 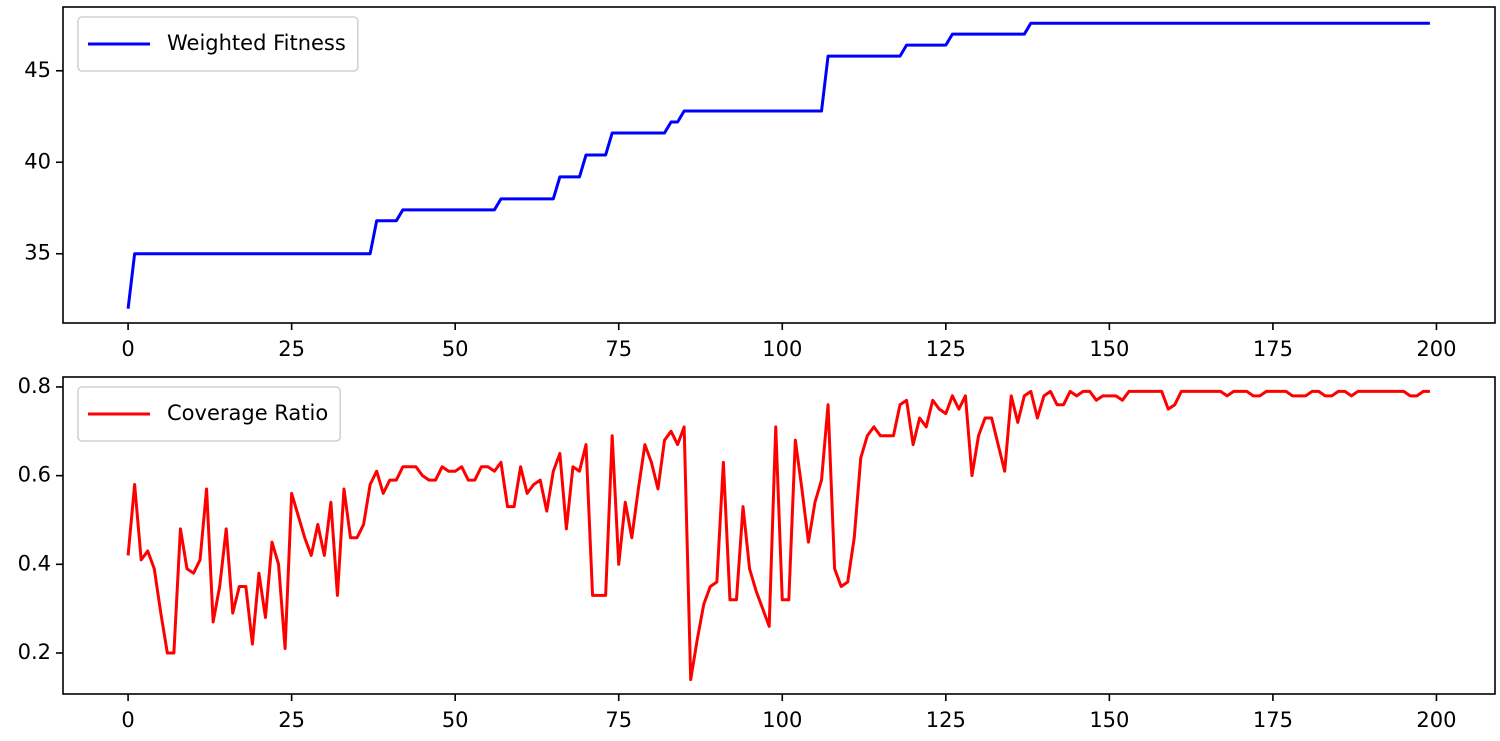 What do you see at coordinates (37, 70) in the screenshot?
I see `y-tick-label: 45` at bounding box center [37, 70].